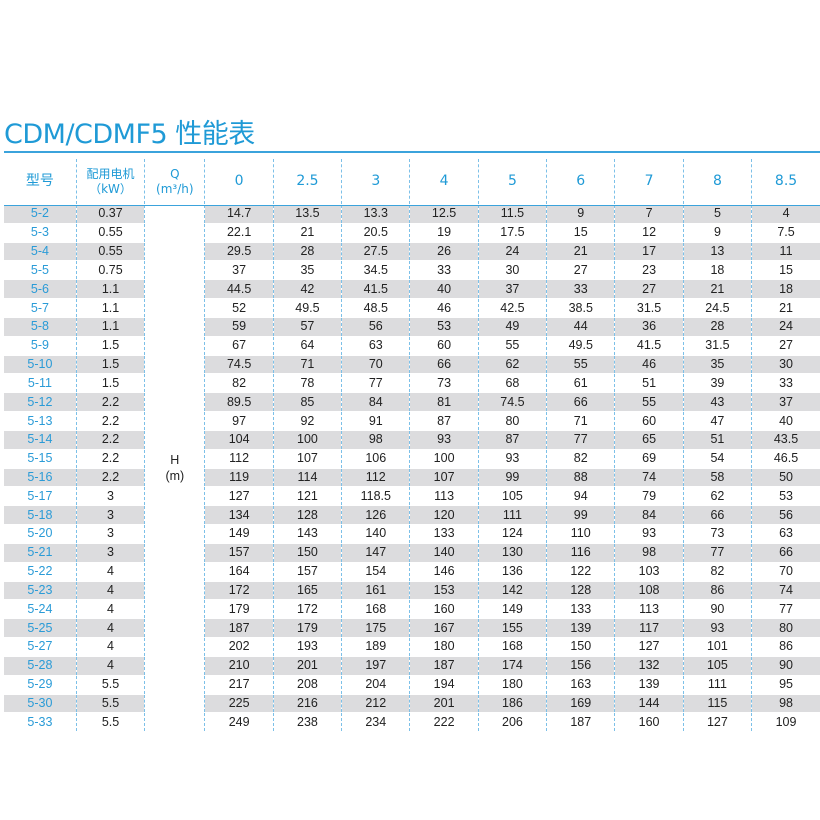  What do you see at coordinates (40, 251) in the screenshot?
I see `model-cell: 5-4` at bounding box center [40, 251].